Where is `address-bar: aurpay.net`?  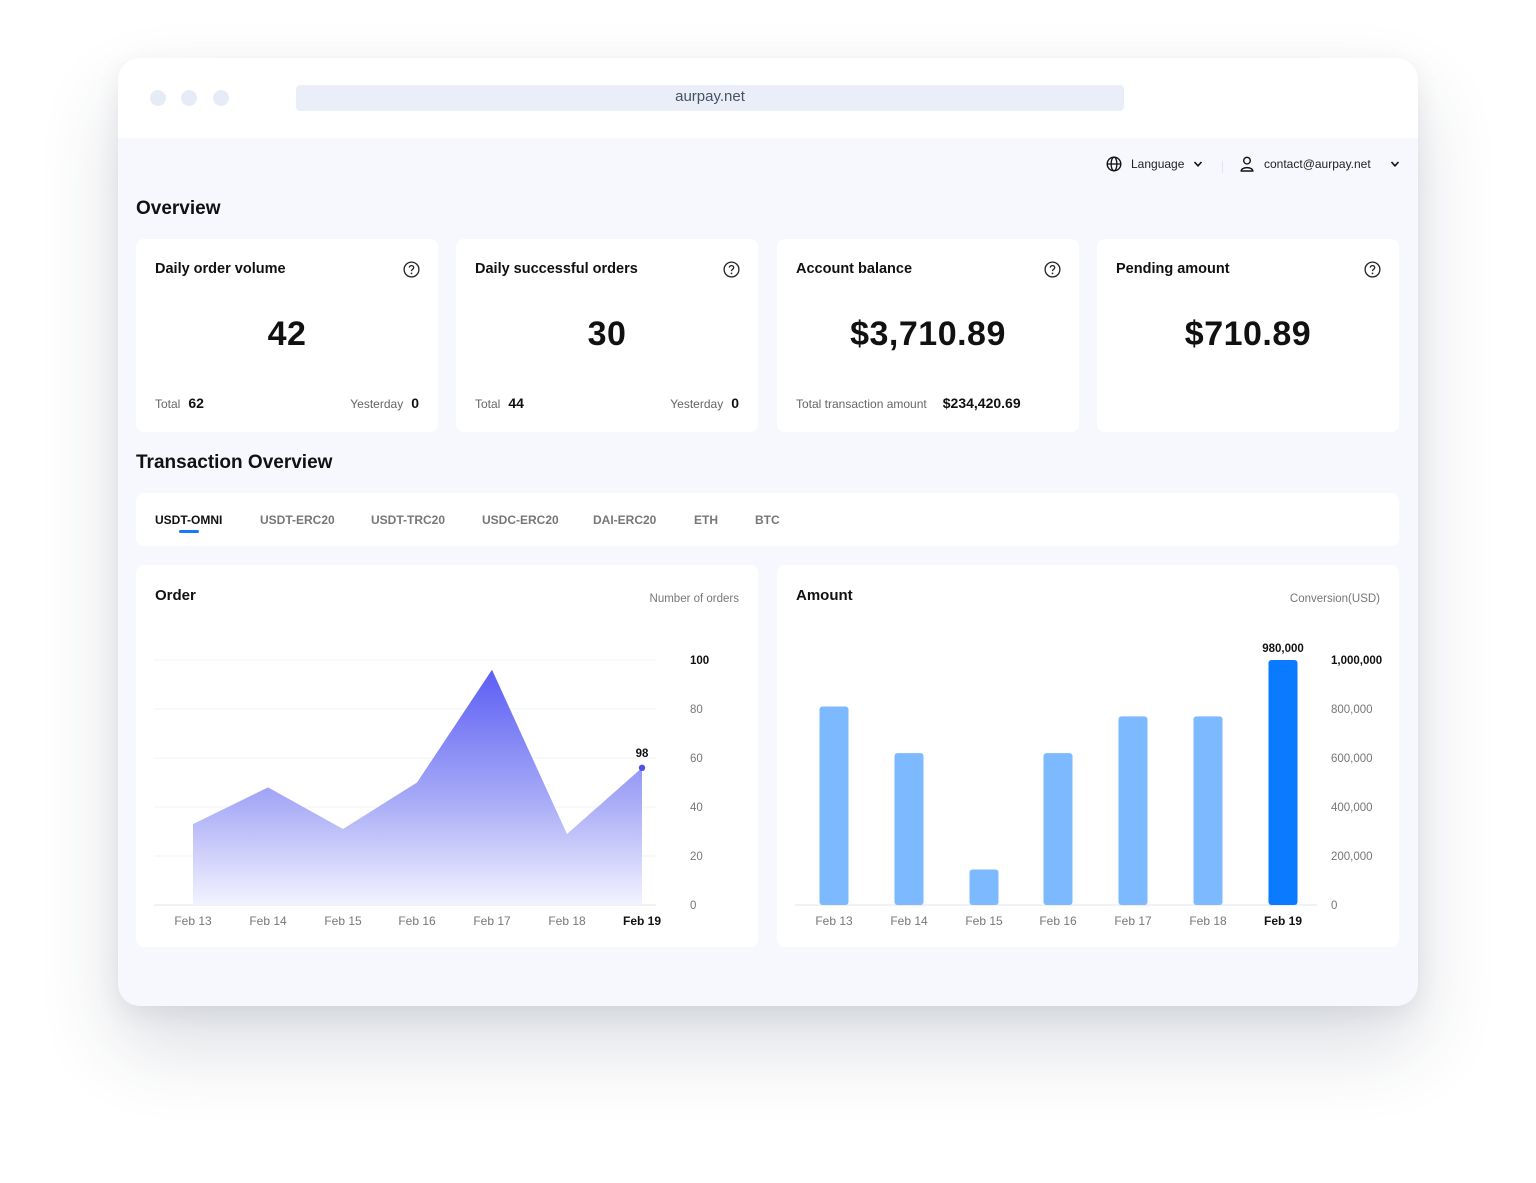 address-bar: aurpay.net is located at coordinates (710, 98).